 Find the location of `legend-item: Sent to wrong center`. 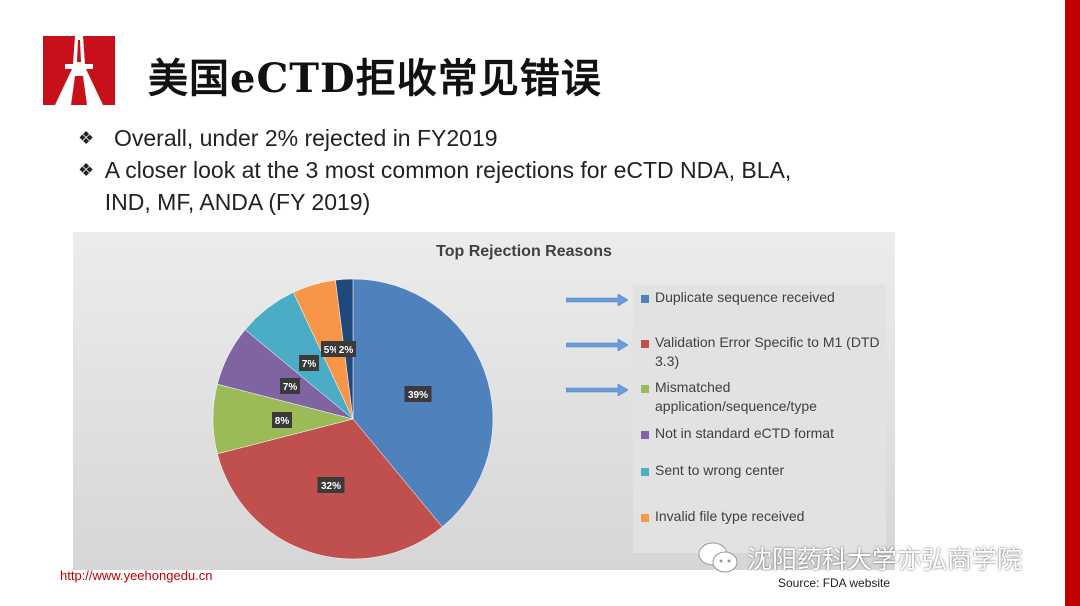

legend-item: Sent to wrong center is located at coordinates (761, 470).